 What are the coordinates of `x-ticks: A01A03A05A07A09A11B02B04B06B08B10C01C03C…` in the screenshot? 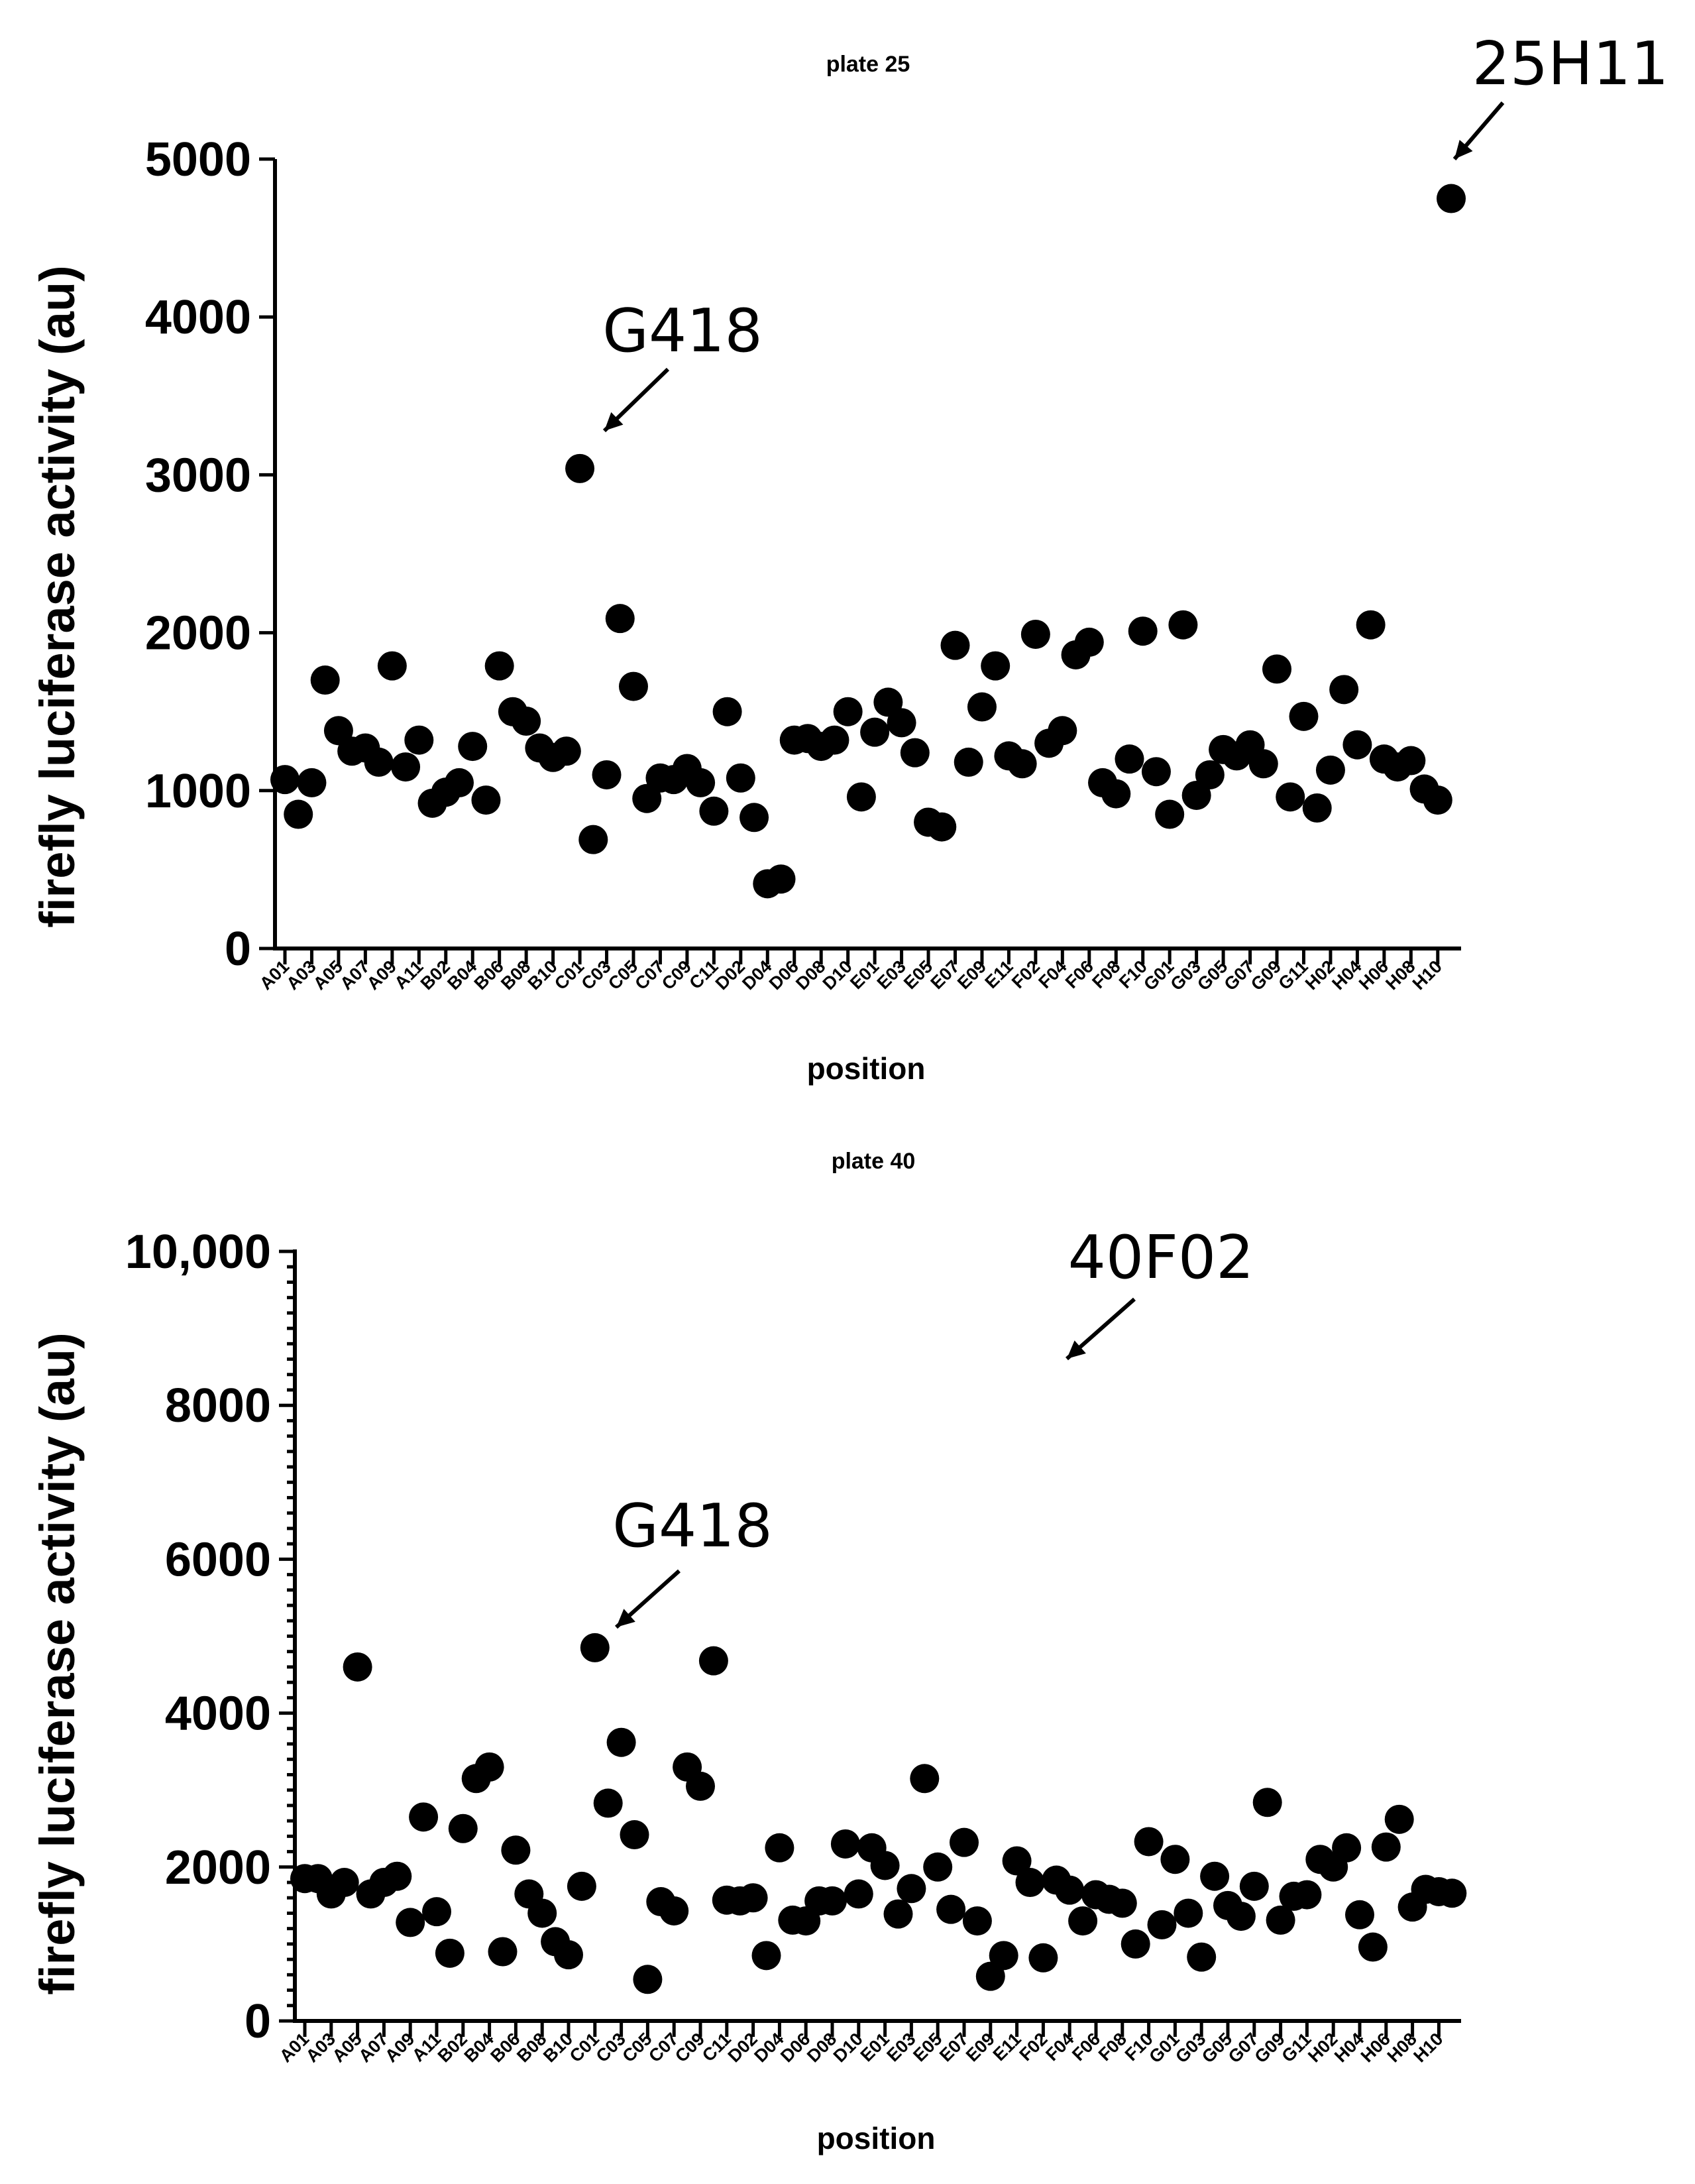 It's located at (851, 971).